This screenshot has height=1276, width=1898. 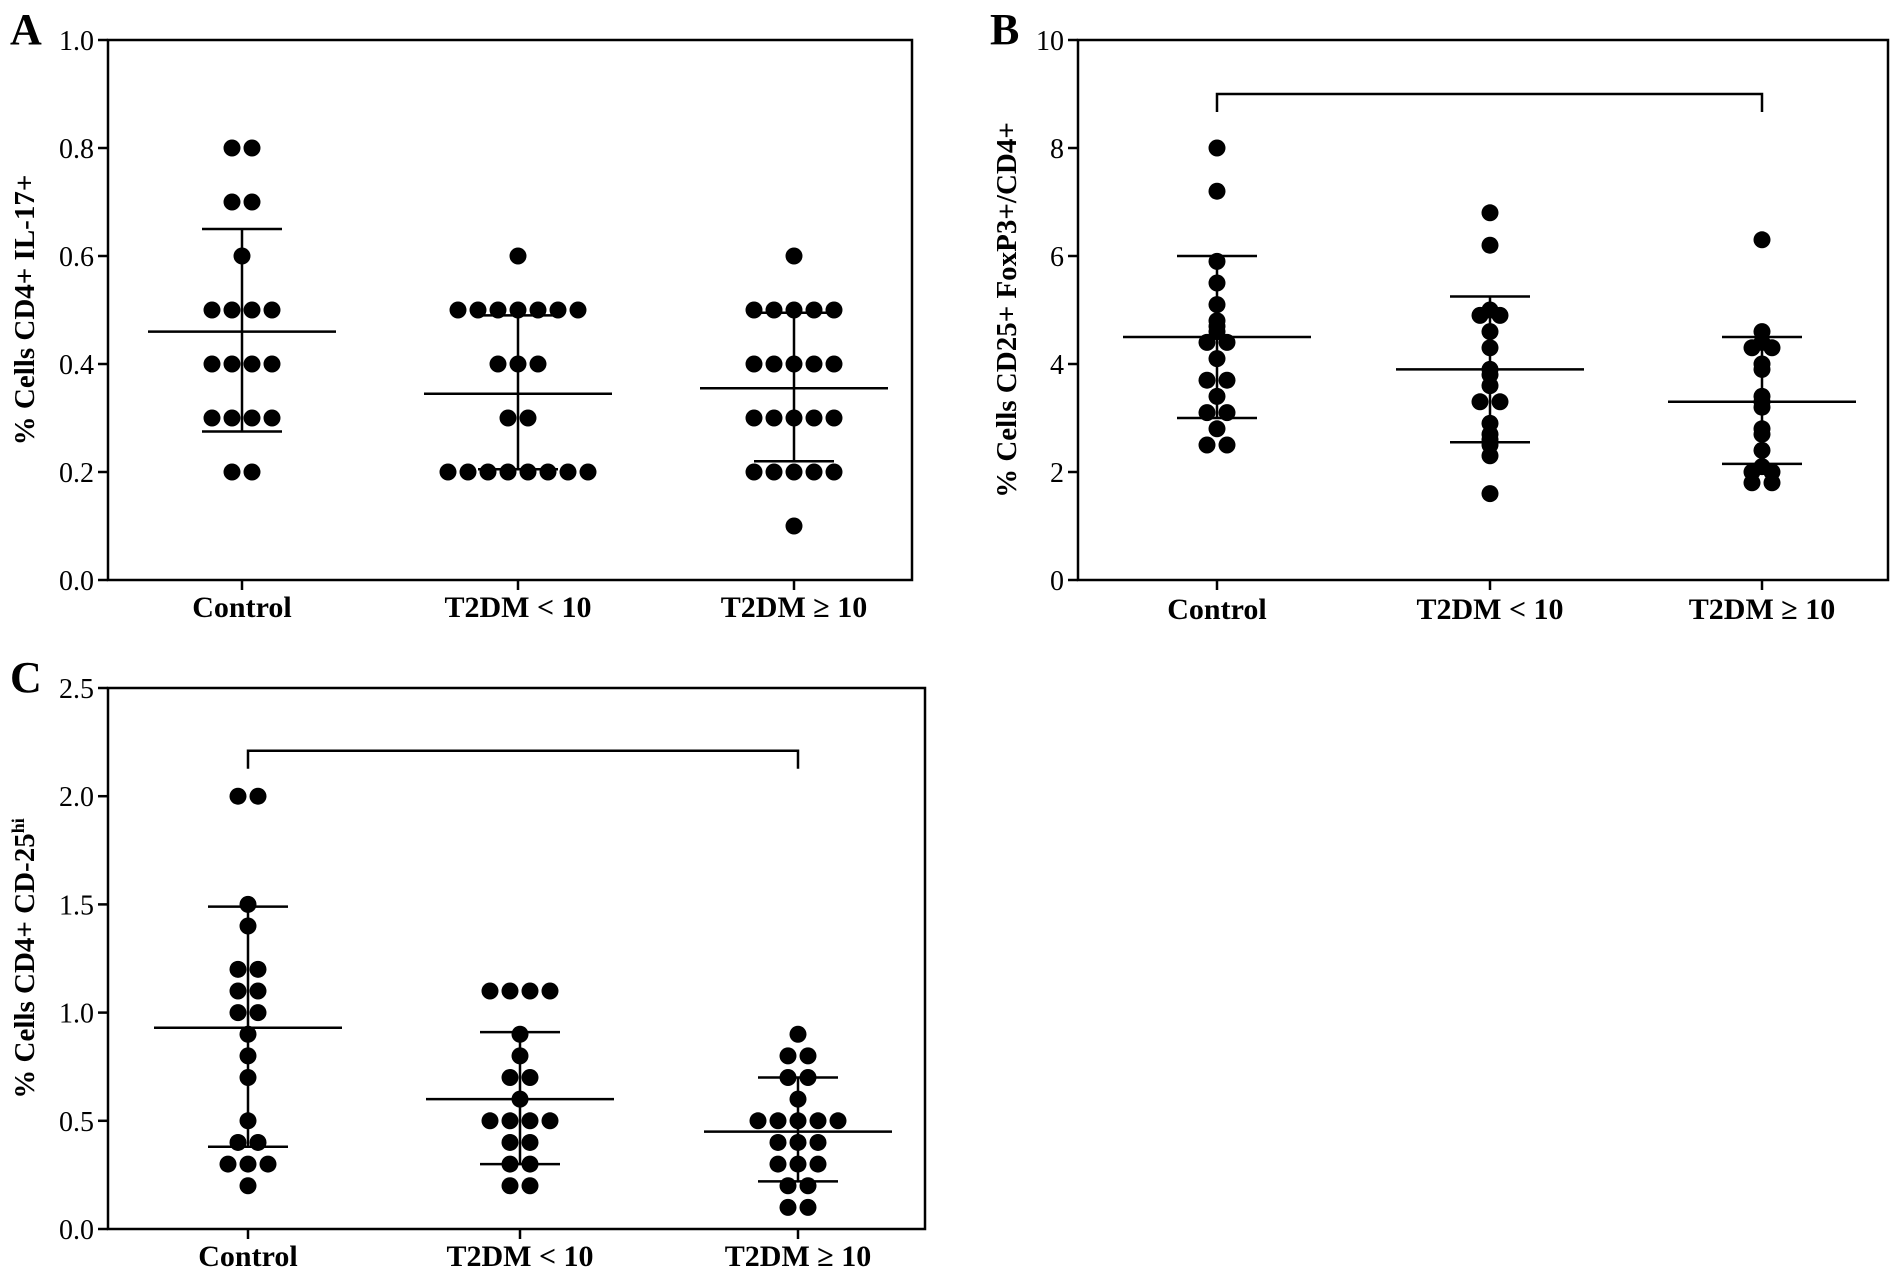 I want to click on y-tick-label: 0.0, so click(x=76, y=1230).